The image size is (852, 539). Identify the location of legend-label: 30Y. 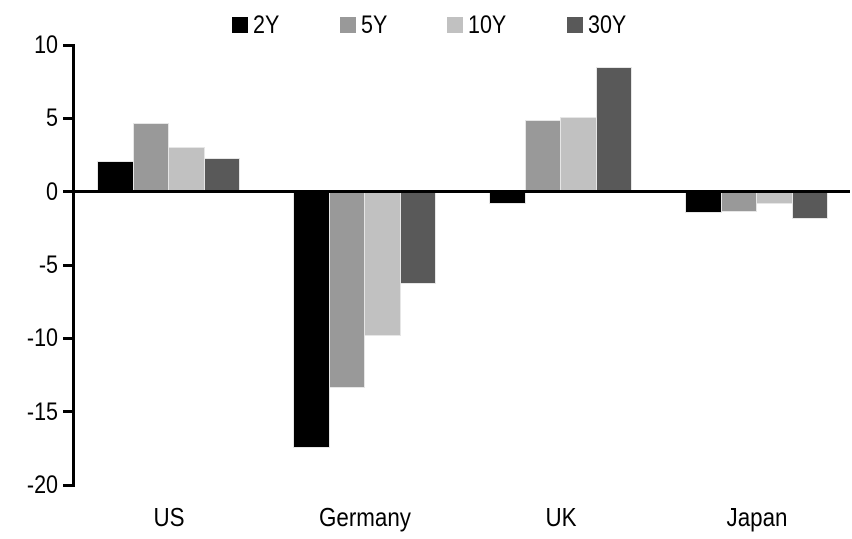
(607, 25).